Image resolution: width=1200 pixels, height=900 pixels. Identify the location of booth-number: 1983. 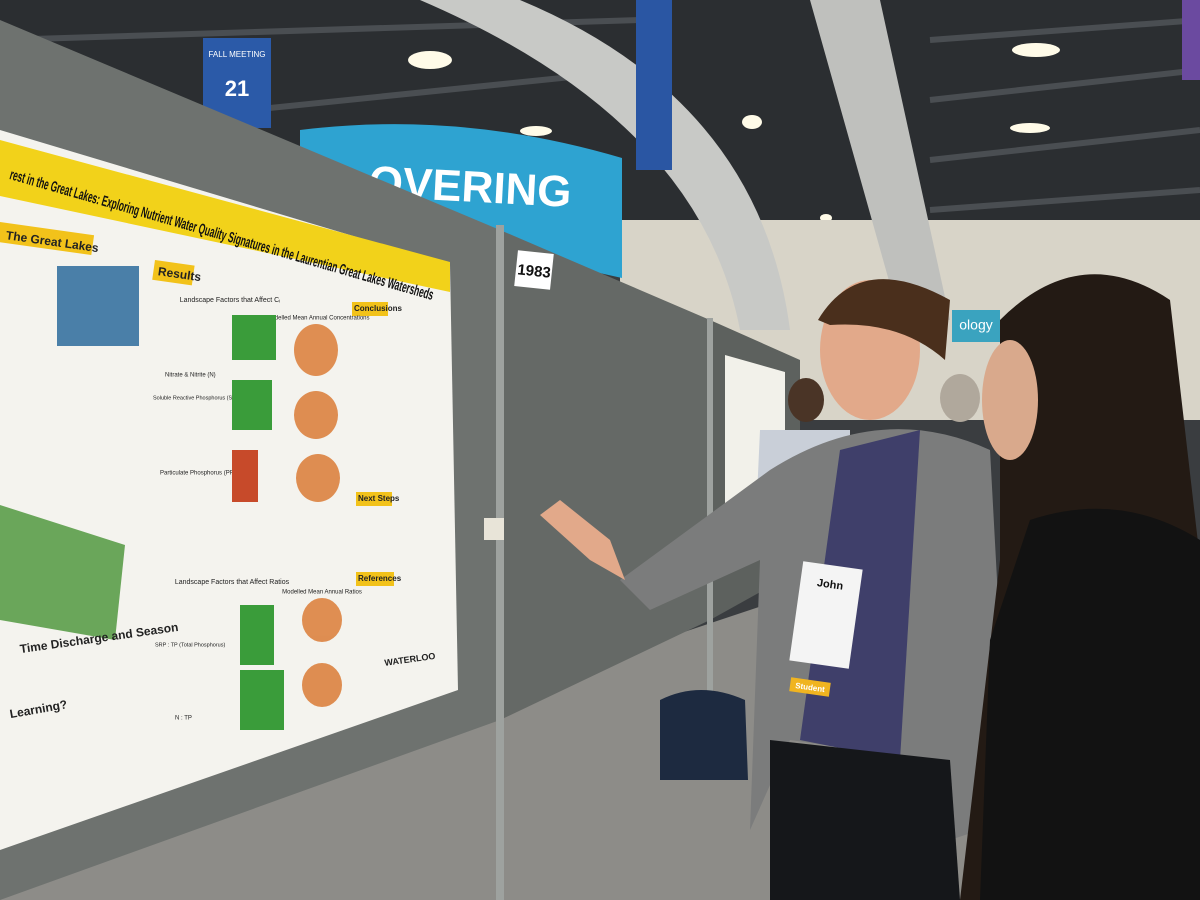
(534, 271).